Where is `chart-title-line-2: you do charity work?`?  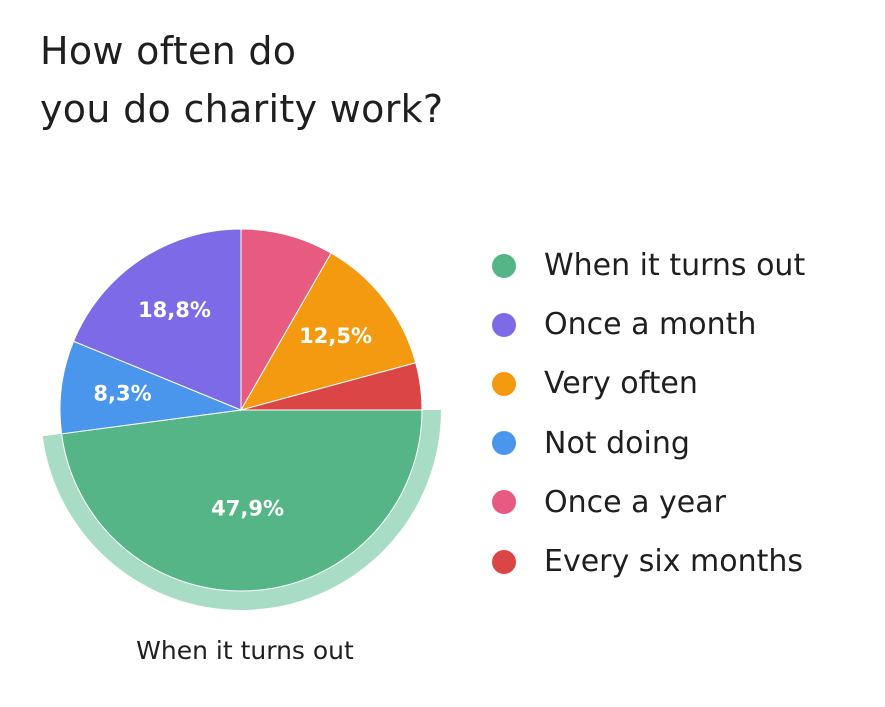
chart-title-line-2: you do charity work? is located at coordinates (242, 109).